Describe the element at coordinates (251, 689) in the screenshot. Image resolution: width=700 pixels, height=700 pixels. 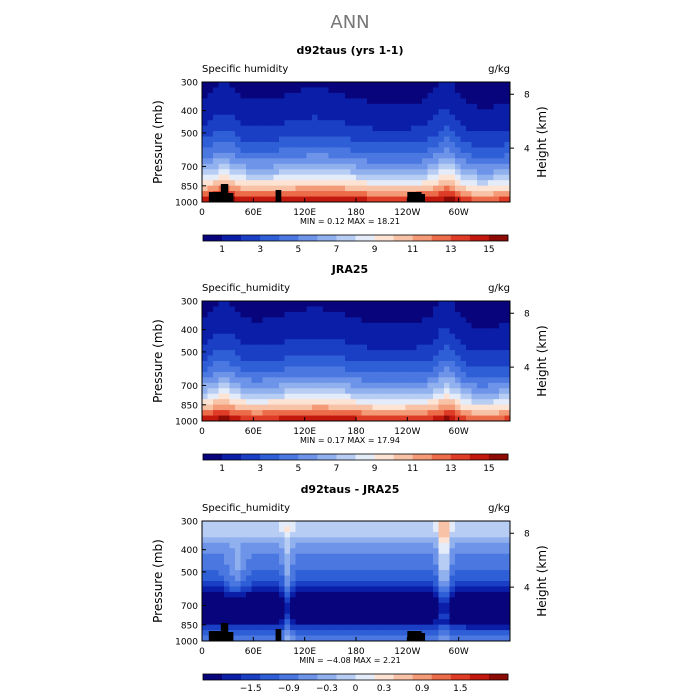
I see `colorbar-label: −1.5` at that location.